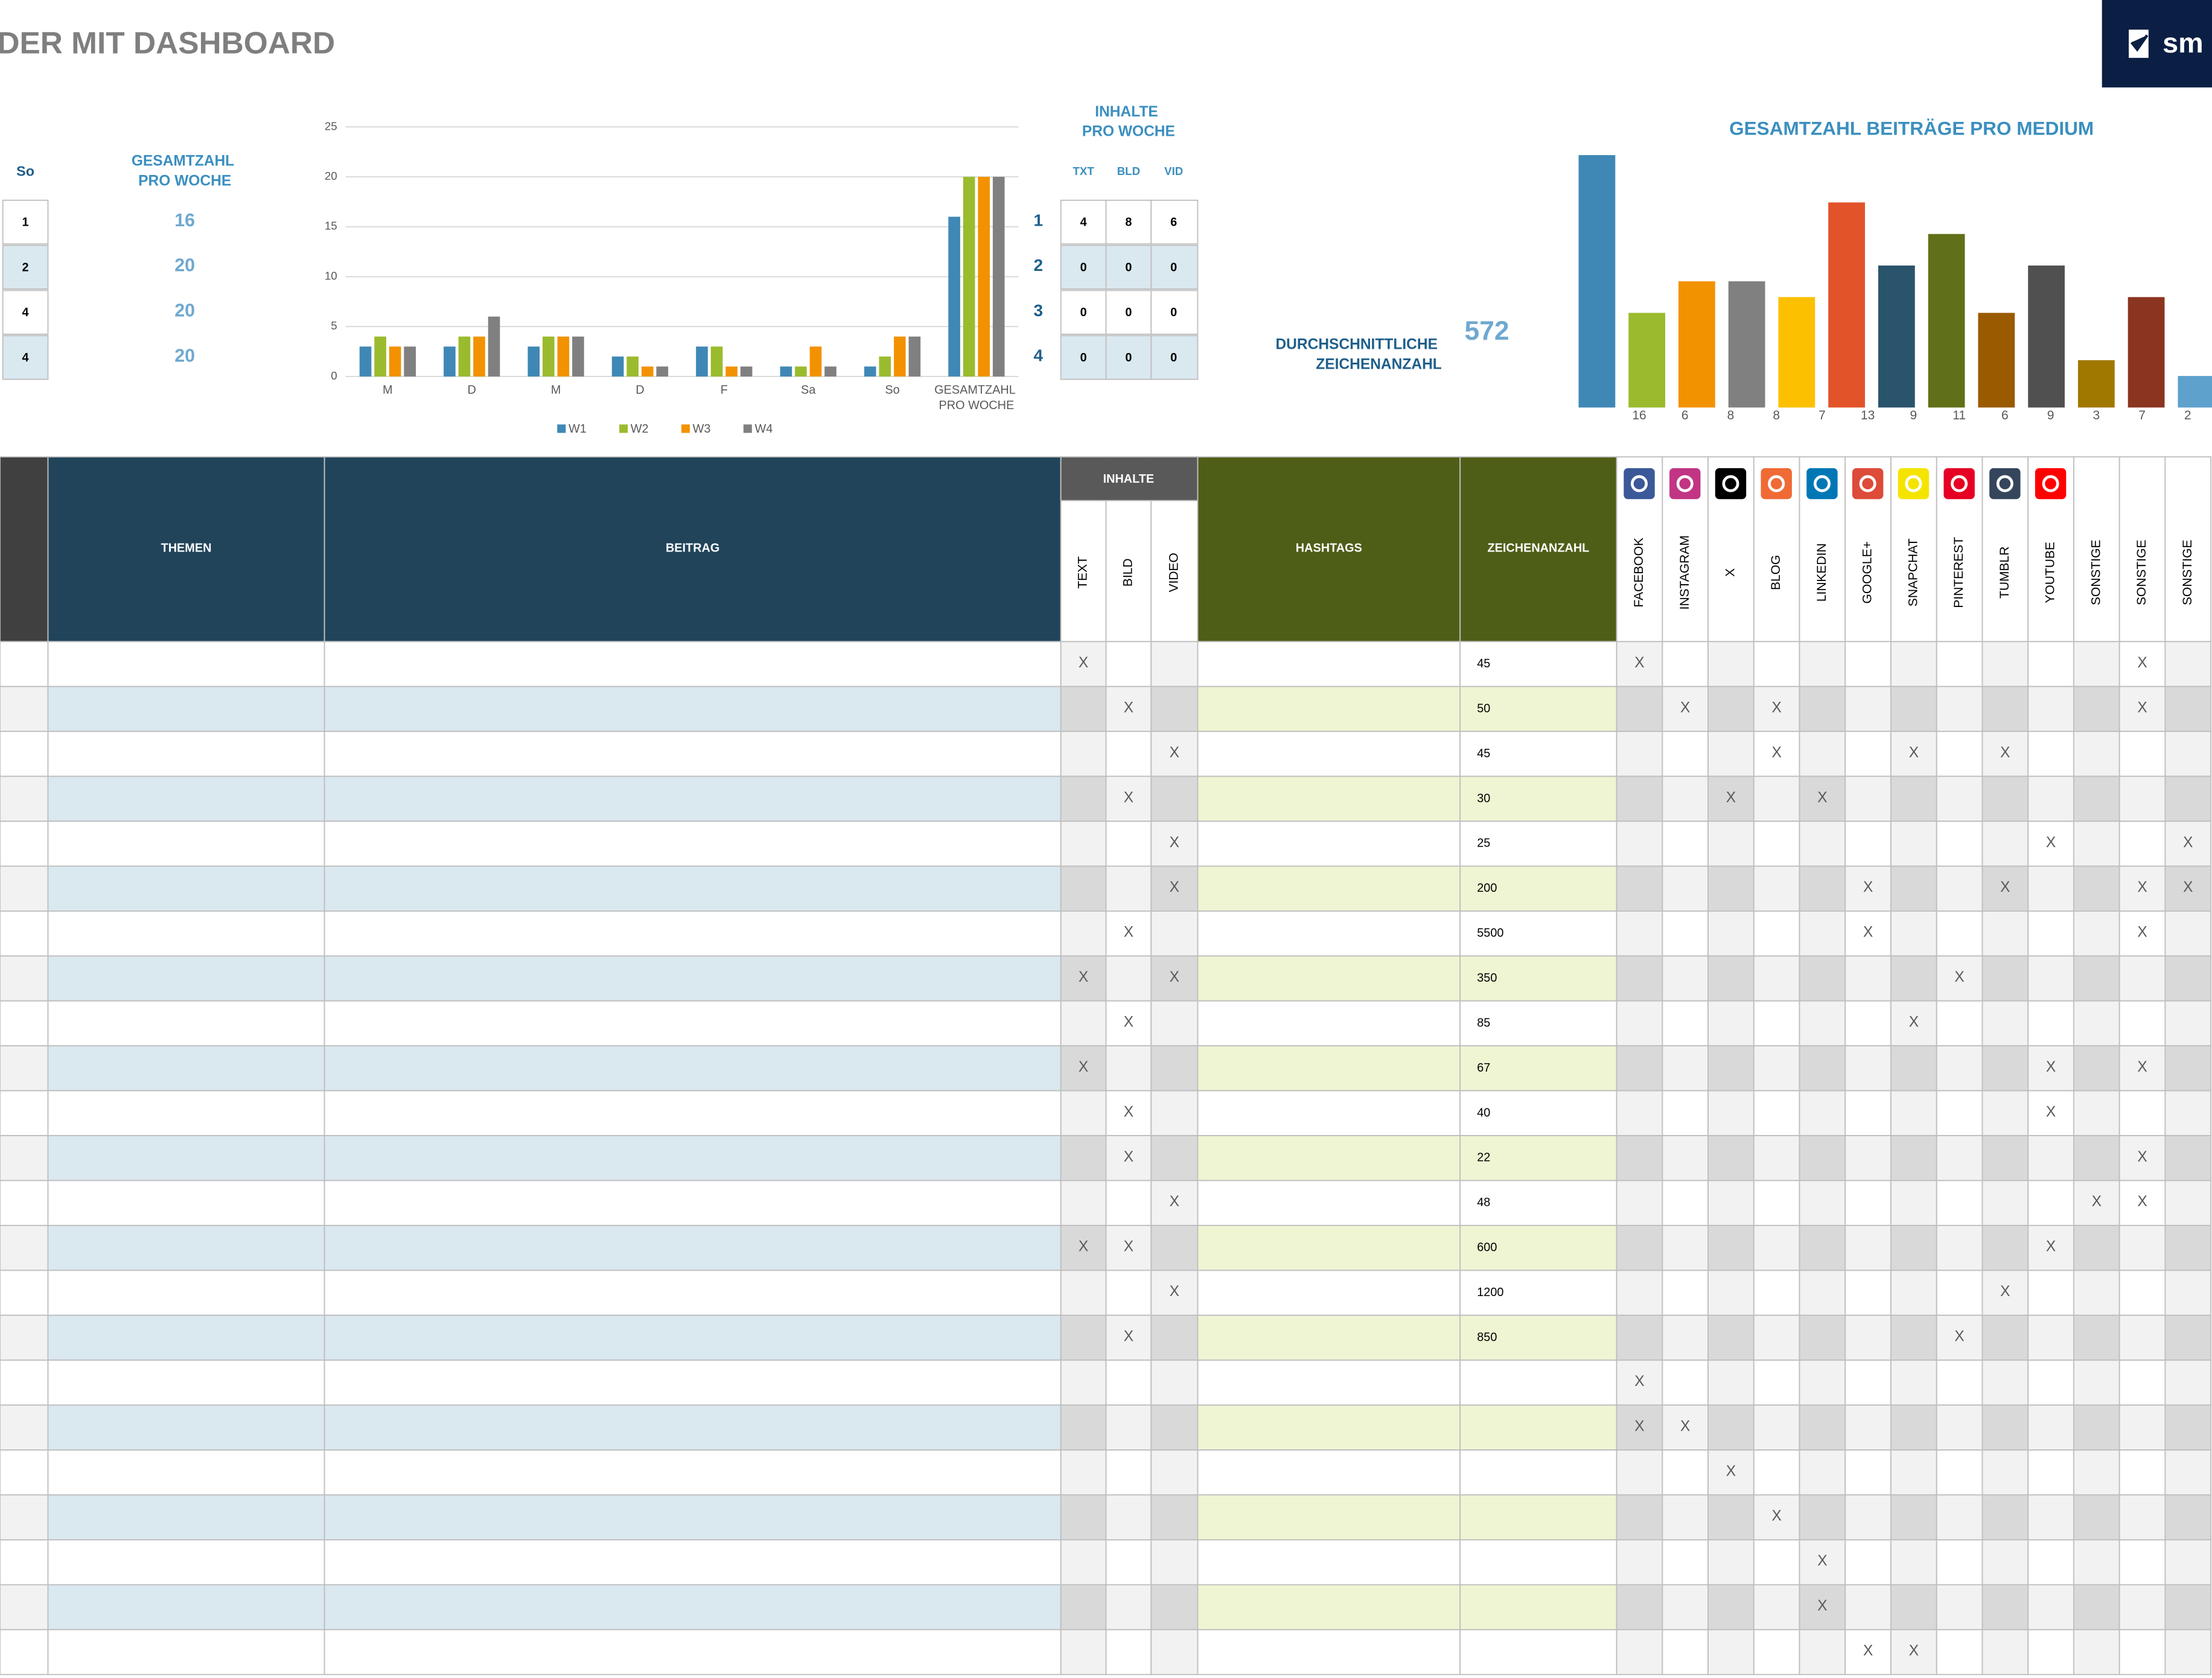 Image resolution: width=2212 pixels, height=1678 pixels. I want to click on char-count: 48, so click(1483, 1202).